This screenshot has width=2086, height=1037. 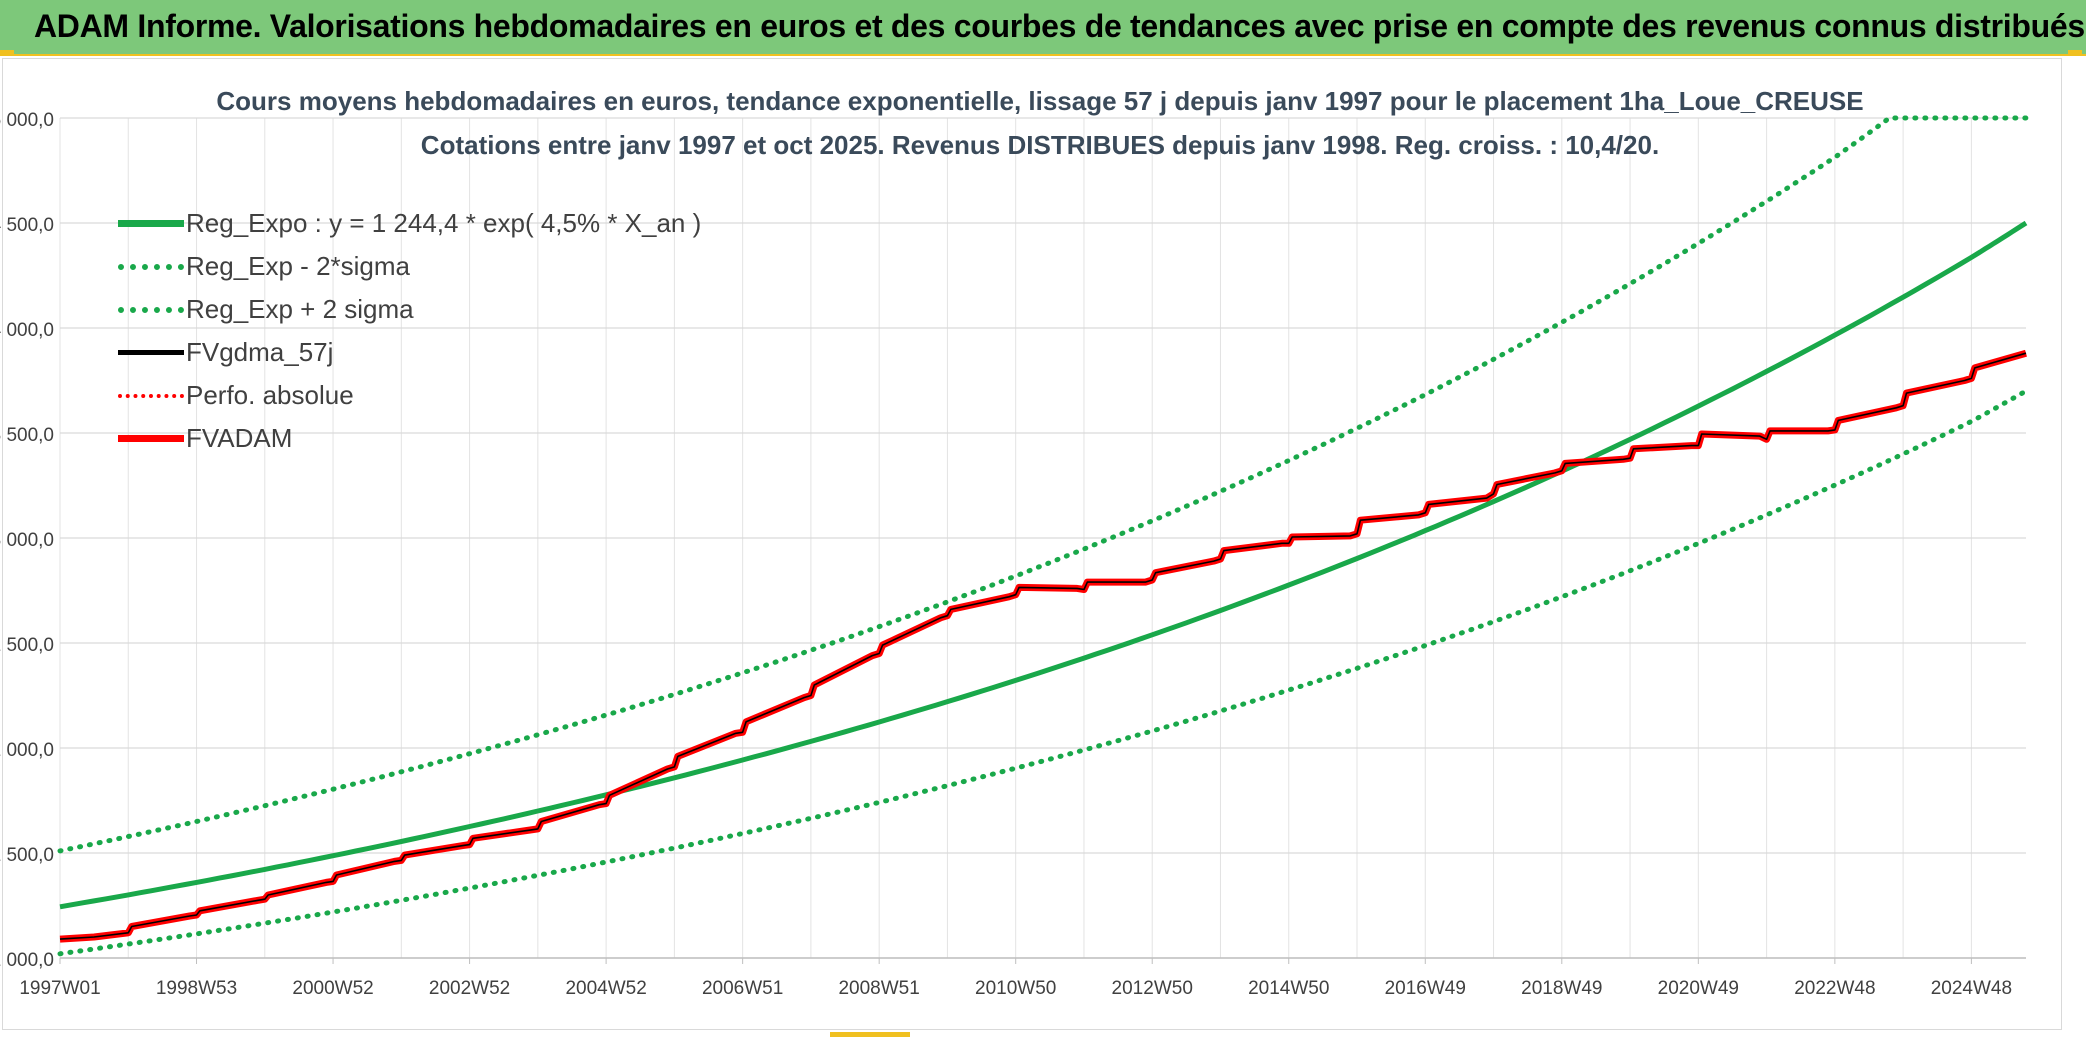 What do you see at coordinates (409, 352) in the screenshot?
I see `legend-item-fvgdma: FVgdma_57j` at bounding box center [409, 352].